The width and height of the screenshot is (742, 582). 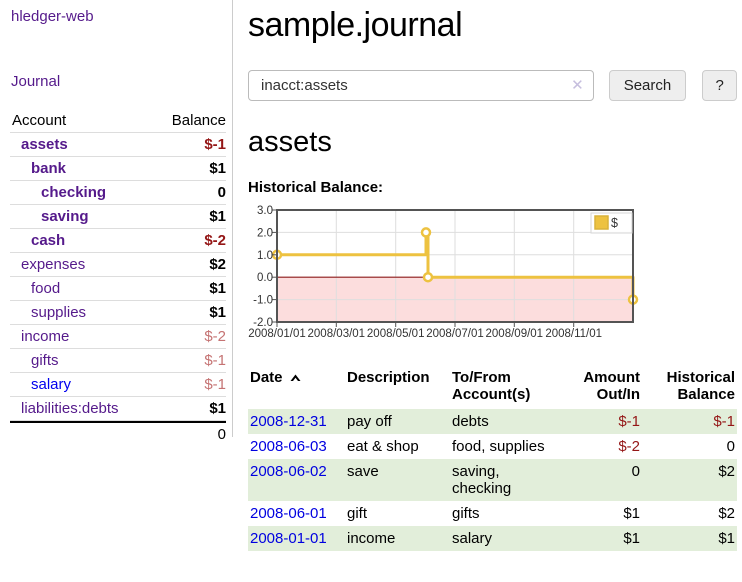 What do you see at coordinates (44, 144) in the screenshot?
I see `account-link-assets: assets` at bounding box center [44, 144].